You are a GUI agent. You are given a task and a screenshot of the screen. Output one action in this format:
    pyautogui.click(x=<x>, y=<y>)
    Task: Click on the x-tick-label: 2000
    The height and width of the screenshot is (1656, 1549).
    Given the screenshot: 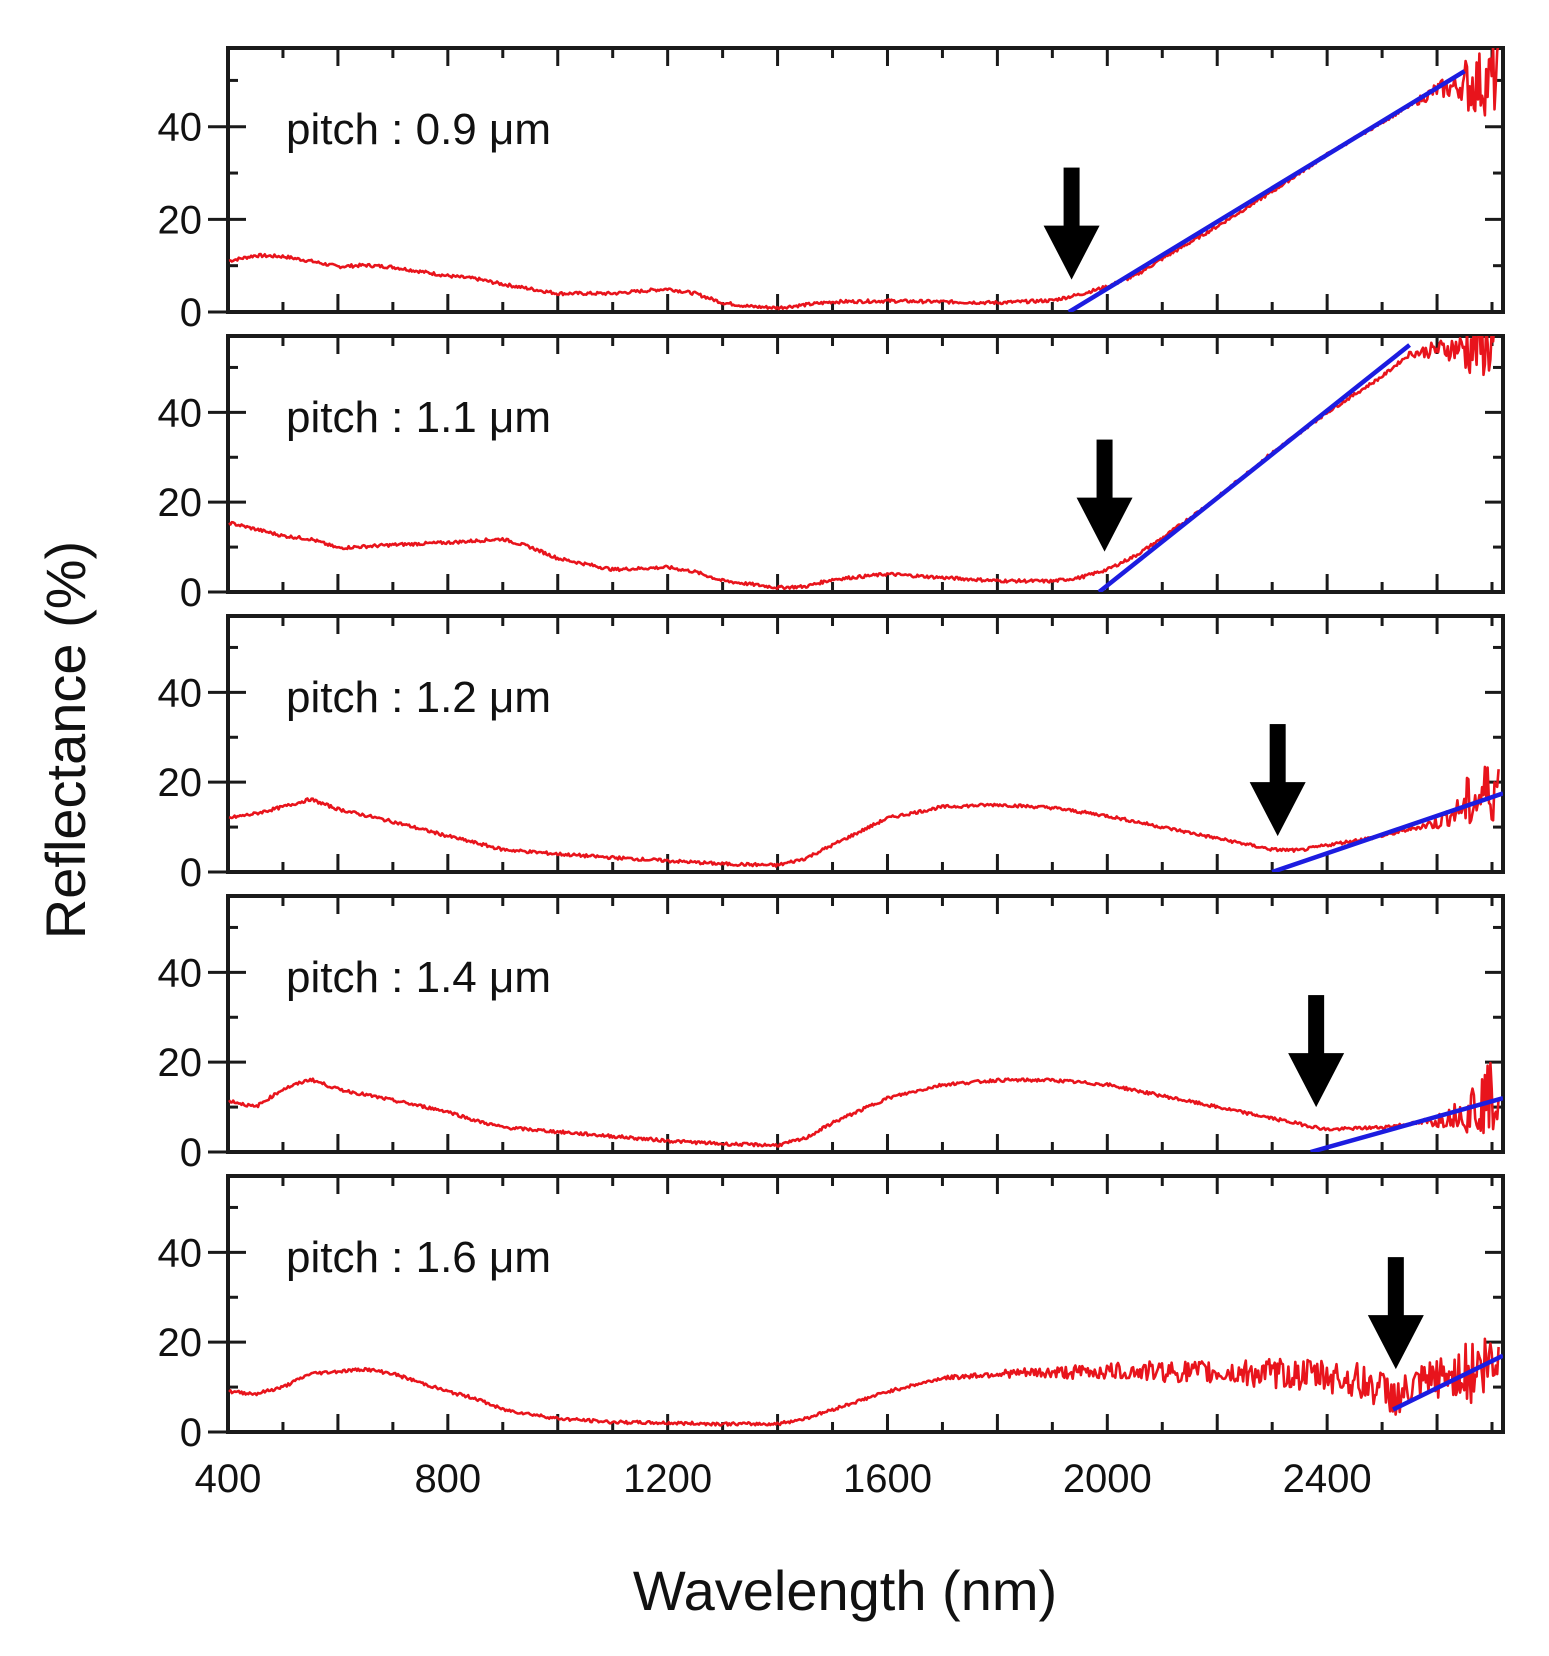 What is the action you would take?
    pyautogui.click(x=1107, y=1479)
    